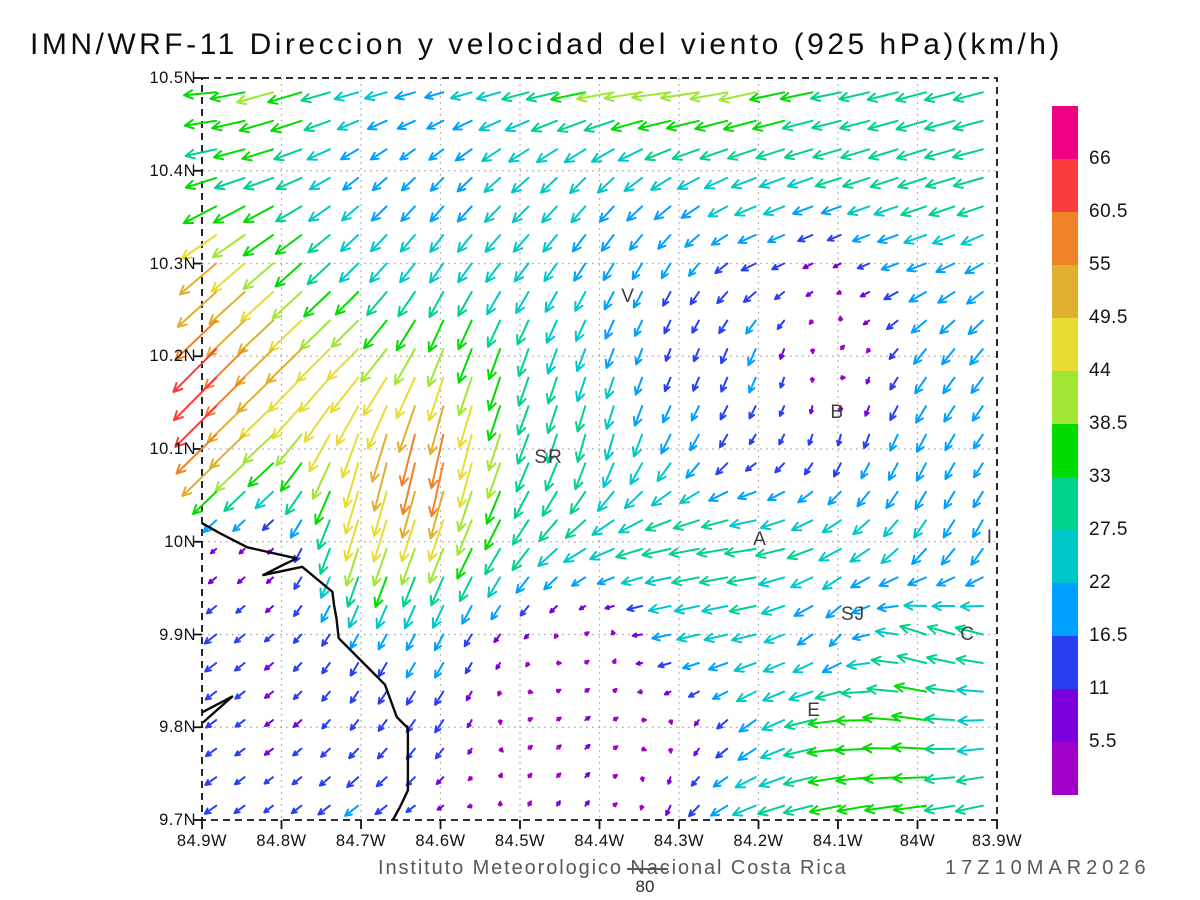 Image resolution: width=1200 pixels, height=900 pixels. What do you see at coordinates (180, 541) in the screenshot?
I see `y-axis-label: 10N` at bounding box center [180, 541].